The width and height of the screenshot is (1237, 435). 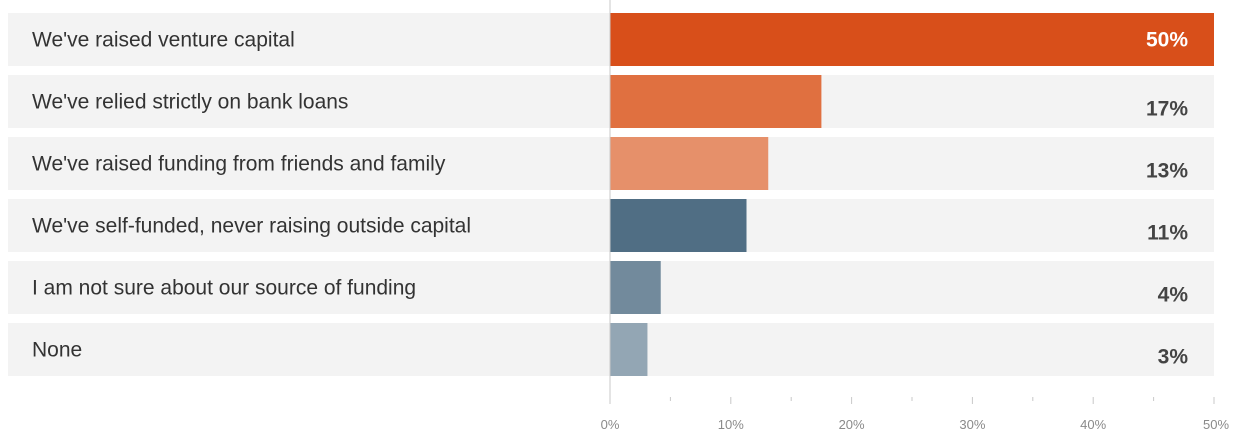 I want to click on value-label: 17%, so click(x=1167, y=109).